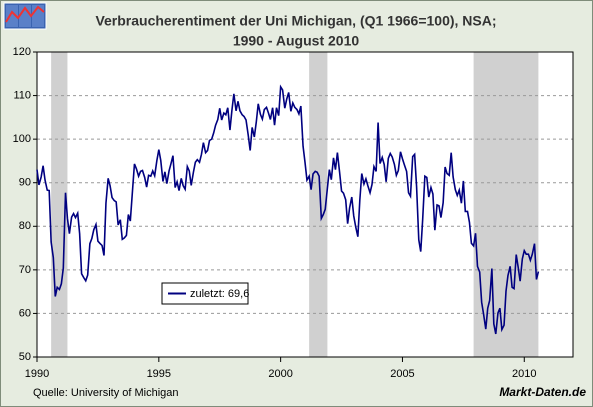 This screenshot has width=593, height=407. I want to click on x-tick-label: 1990, so click(37, 374).